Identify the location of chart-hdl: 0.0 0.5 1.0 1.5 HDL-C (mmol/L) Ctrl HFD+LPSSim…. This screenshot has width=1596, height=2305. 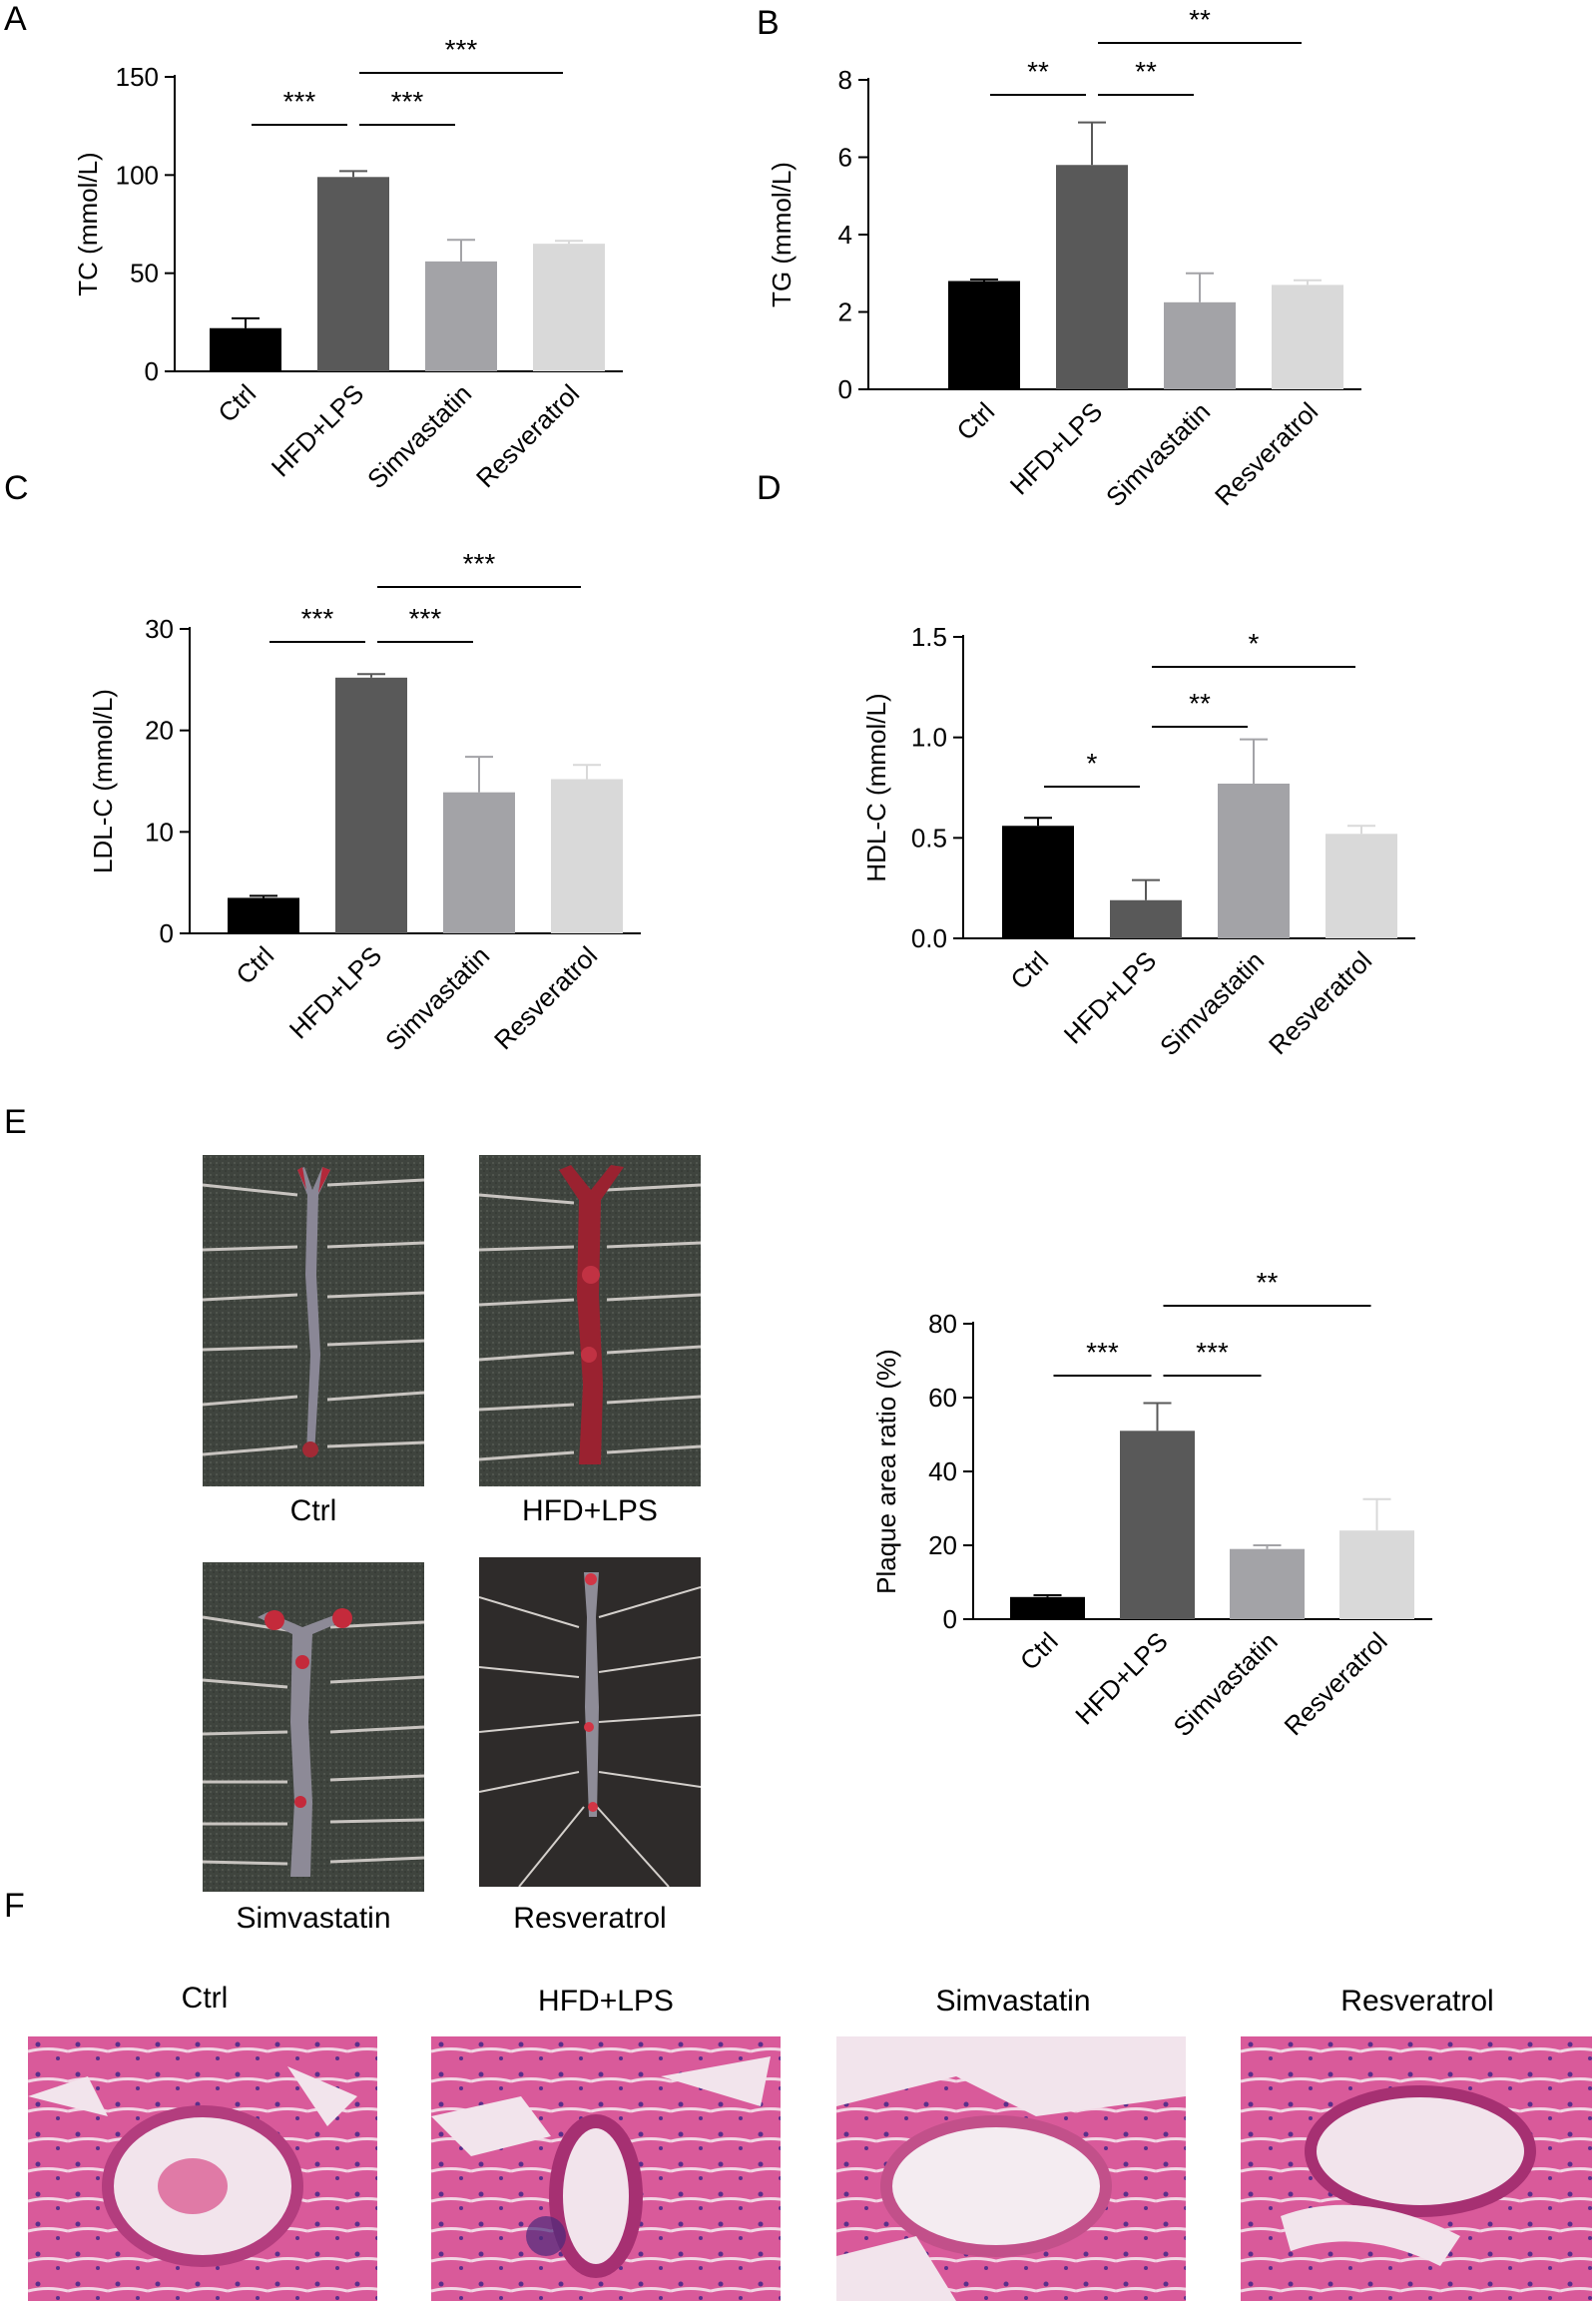
(1138, 841).